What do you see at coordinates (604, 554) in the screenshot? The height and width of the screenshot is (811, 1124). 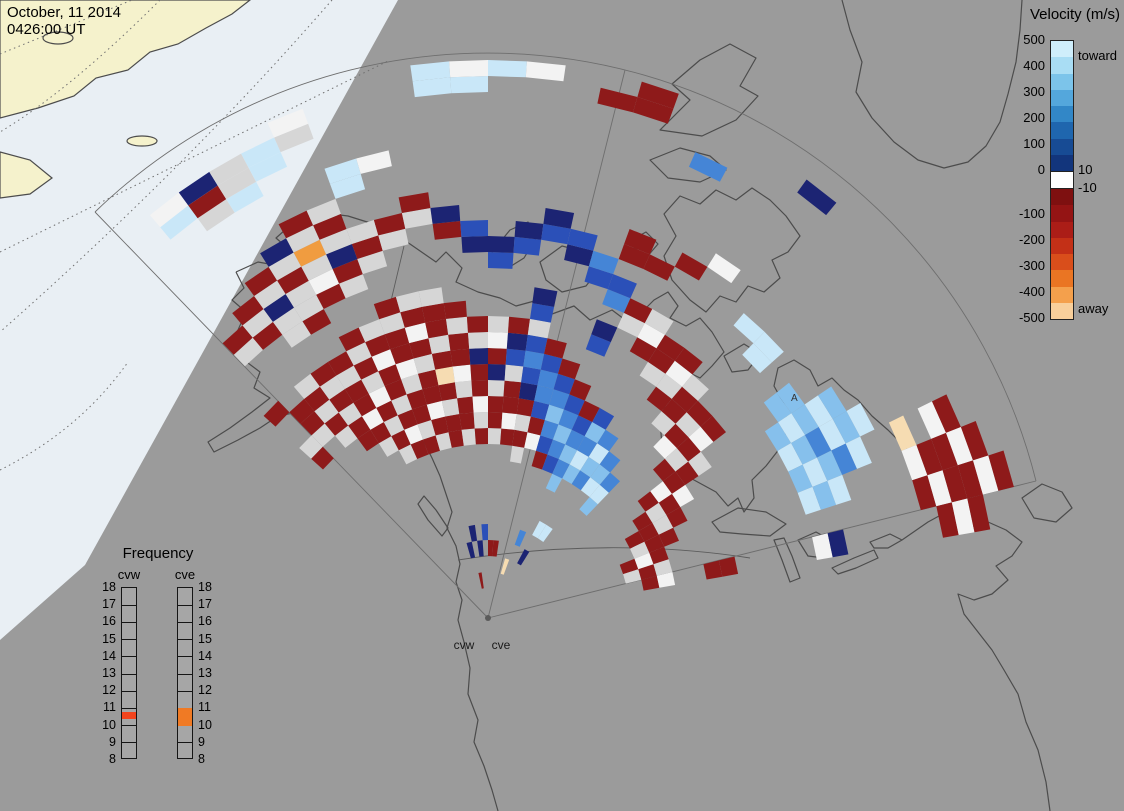 I see `us-canada-border` at bounding box center [604, 554].